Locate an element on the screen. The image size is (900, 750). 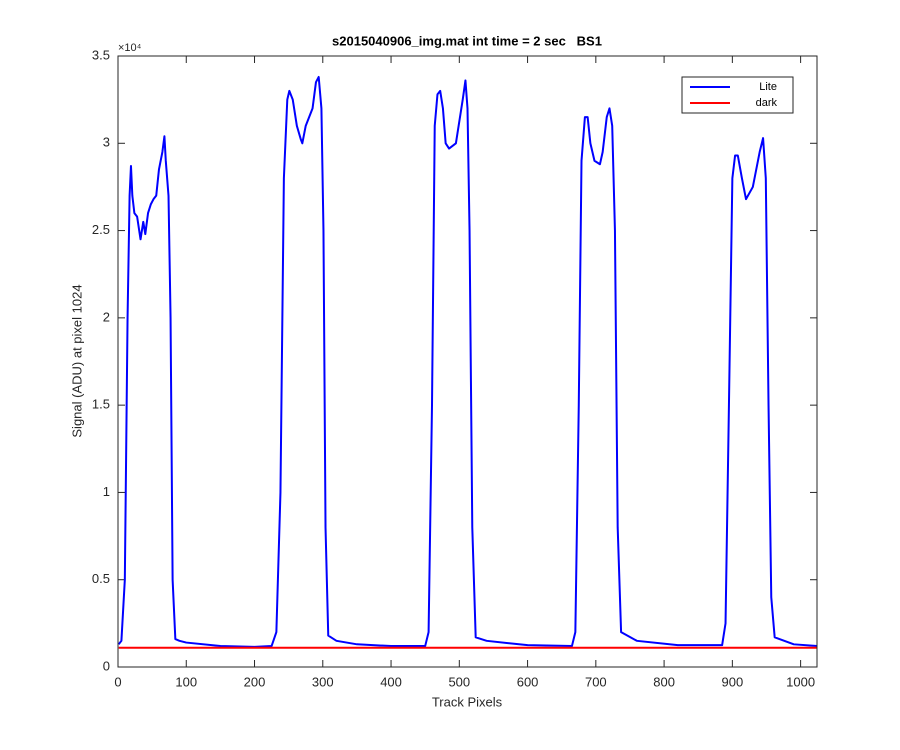
y-tick-label: 3.5 is located at coordinates (101, 54).